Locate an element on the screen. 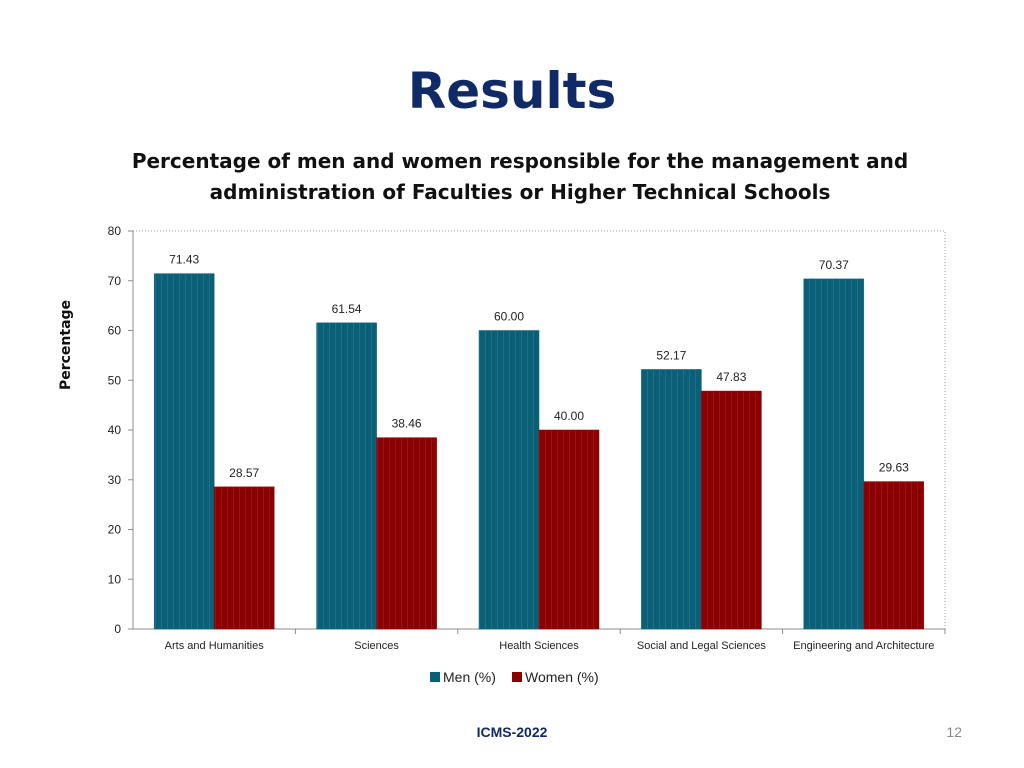  bar-value-label: 52.17 is located at coordinates (671, 355).